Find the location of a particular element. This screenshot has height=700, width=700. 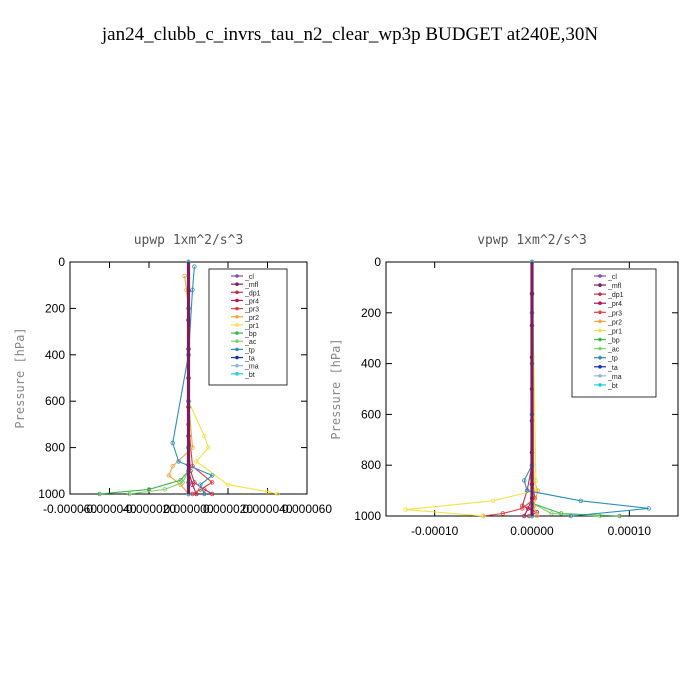

x-tick-label: 0.00000 is located at coordinates (532, 531).